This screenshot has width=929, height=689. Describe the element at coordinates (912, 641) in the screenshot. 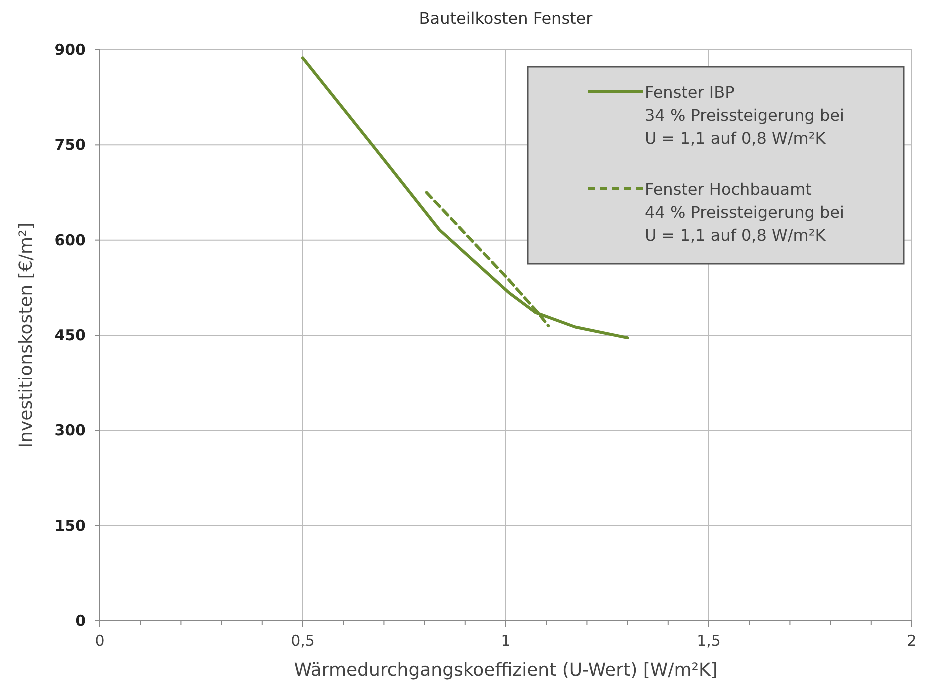

I see `x-tick-label: 2` at that location.